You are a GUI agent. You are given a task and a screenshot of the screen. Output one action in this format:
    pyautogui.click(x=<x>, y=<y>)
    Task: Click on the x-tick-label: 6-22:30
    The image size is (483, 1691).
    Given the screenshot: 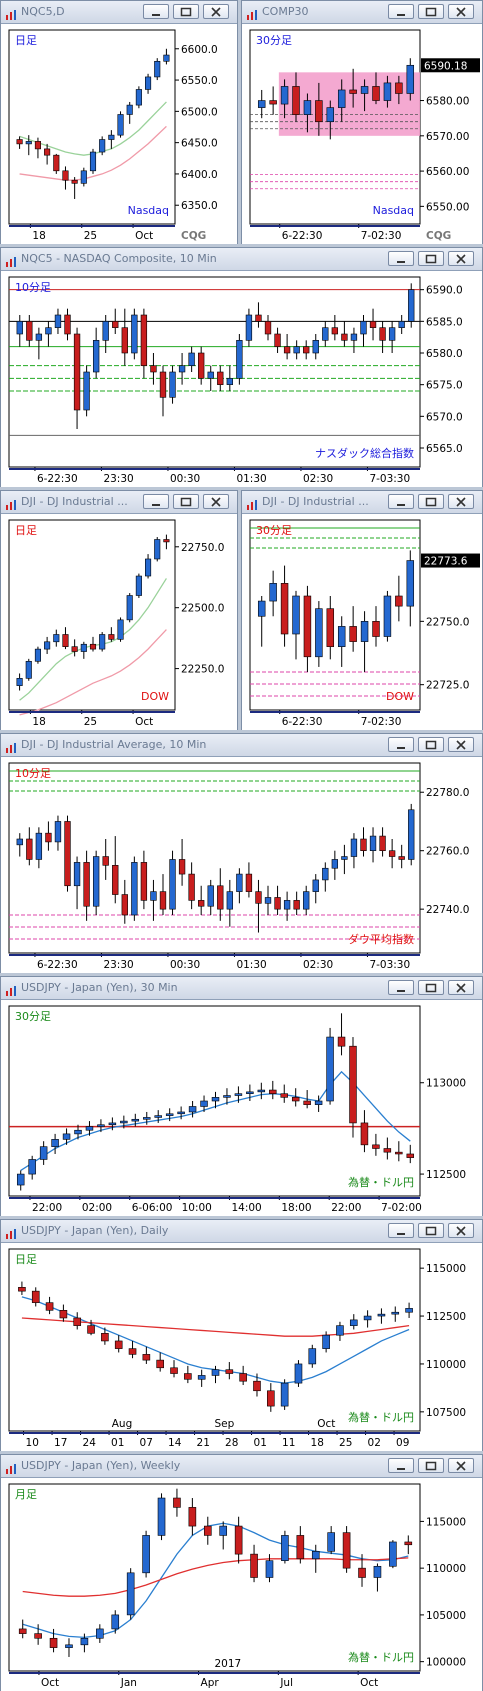 What is the action you would take?
    pyautogui.click(x=57, y=479)
    